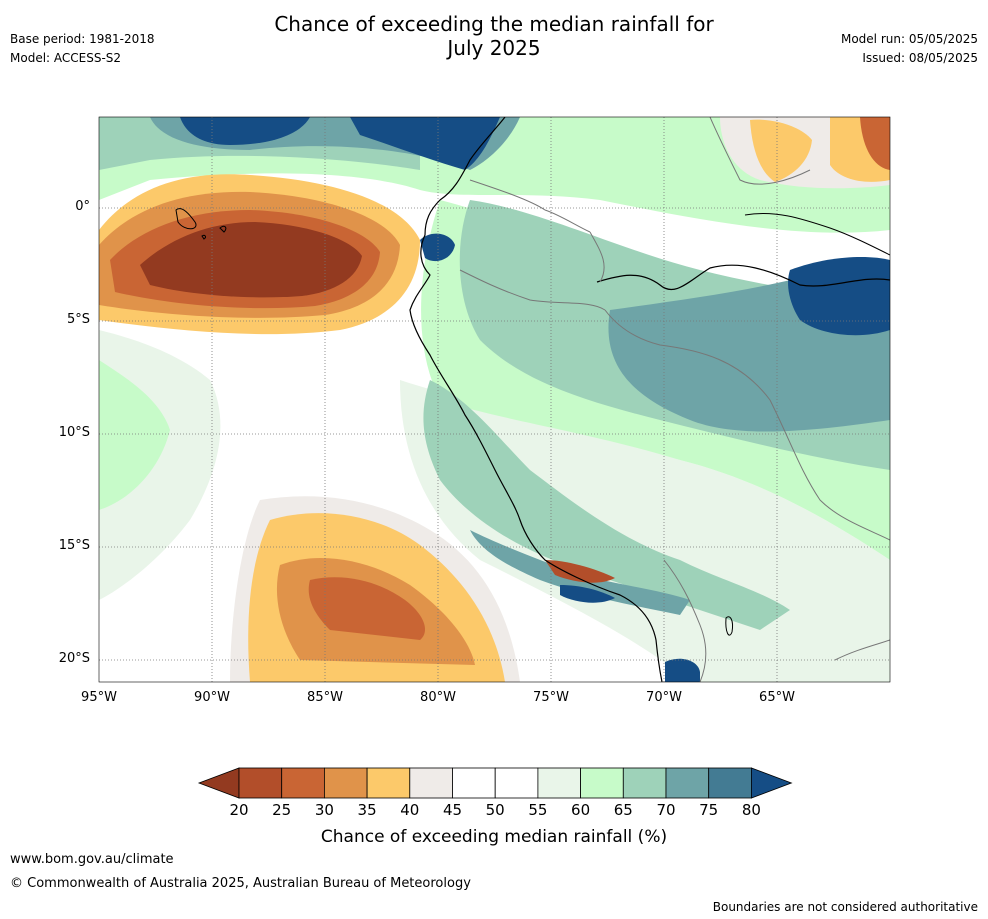 The image size is (988, 919). I want to click on lon-label-95w: 95°W, so click(99, 697).